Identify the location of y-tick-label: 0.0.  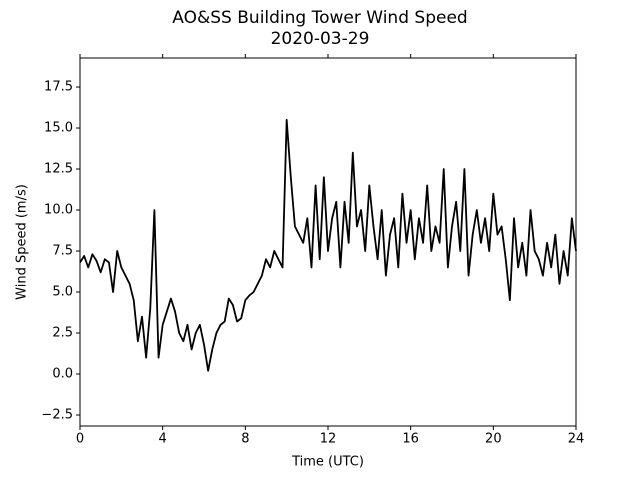
(62, 374).